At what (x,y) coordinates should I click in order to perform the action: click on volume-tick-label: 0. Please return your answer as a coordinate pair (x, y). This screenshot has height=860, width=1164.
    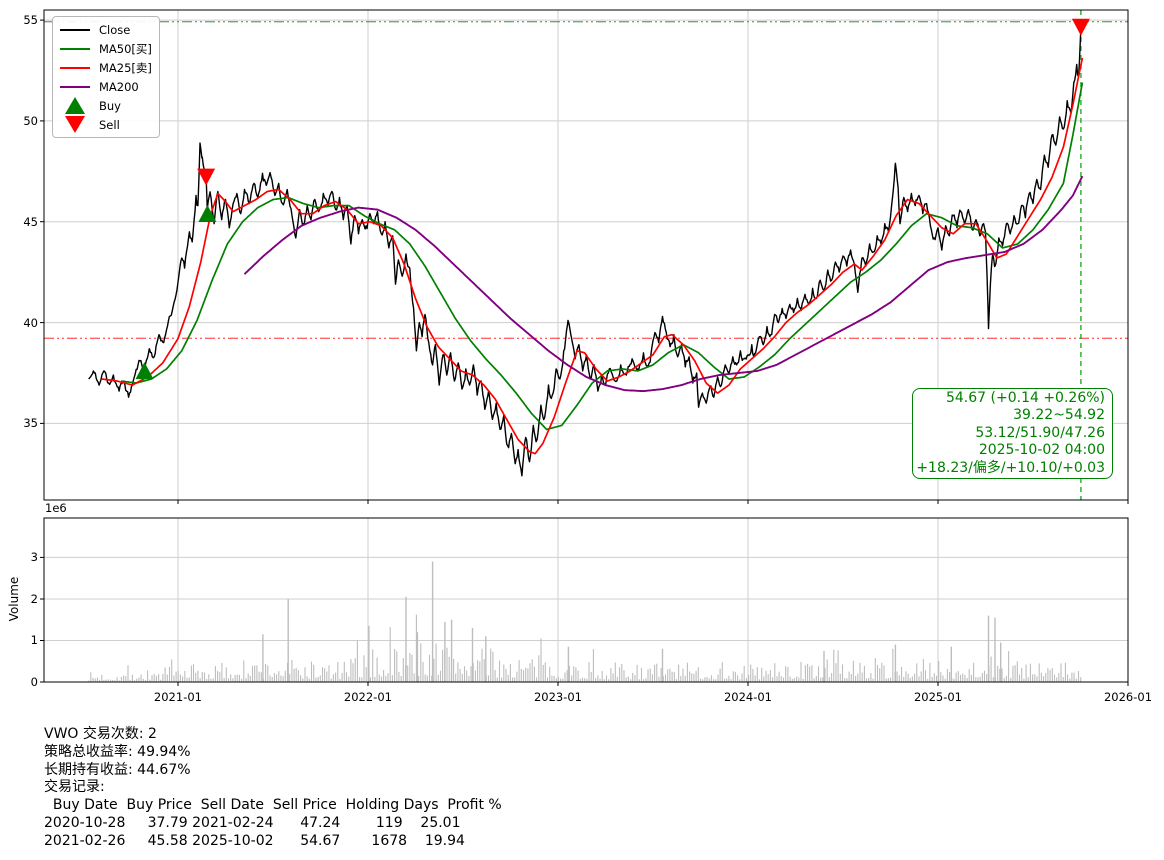
    Looking at the image, I should click on (34, 682).